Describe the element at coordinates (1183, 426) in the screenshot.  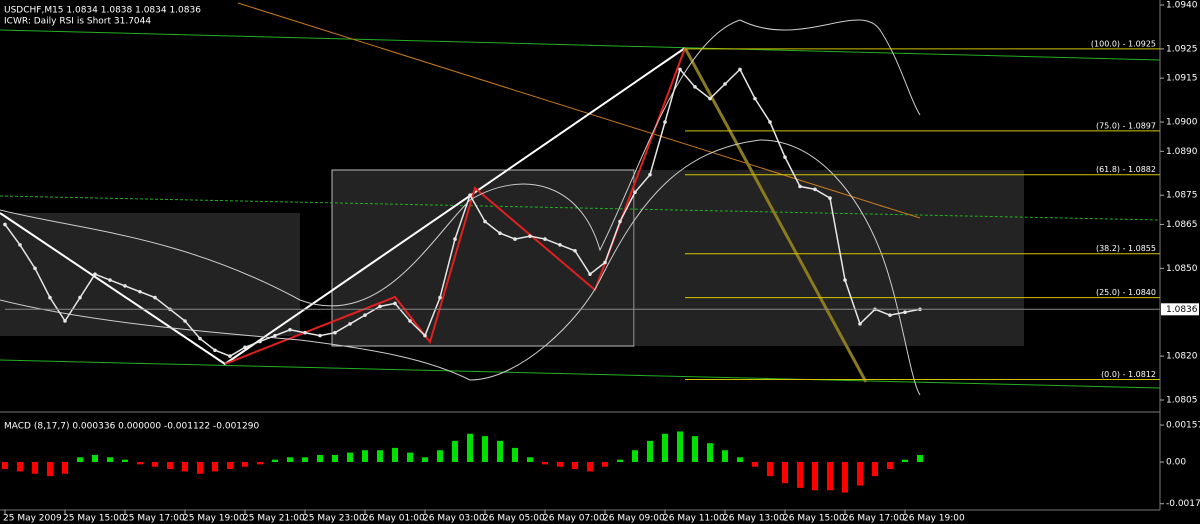
I see `y-tick-label: 0.00157` at that location.